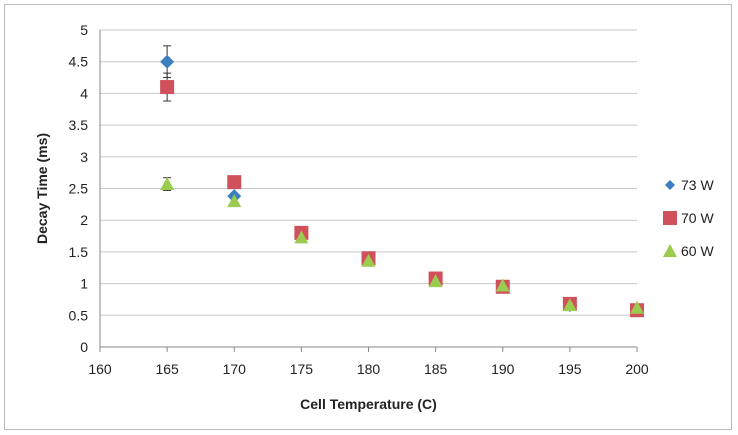  What do you see at coordinates (167, 61) in the screenshot?
I see `data-point-73w` at bounding box center [167, 61].